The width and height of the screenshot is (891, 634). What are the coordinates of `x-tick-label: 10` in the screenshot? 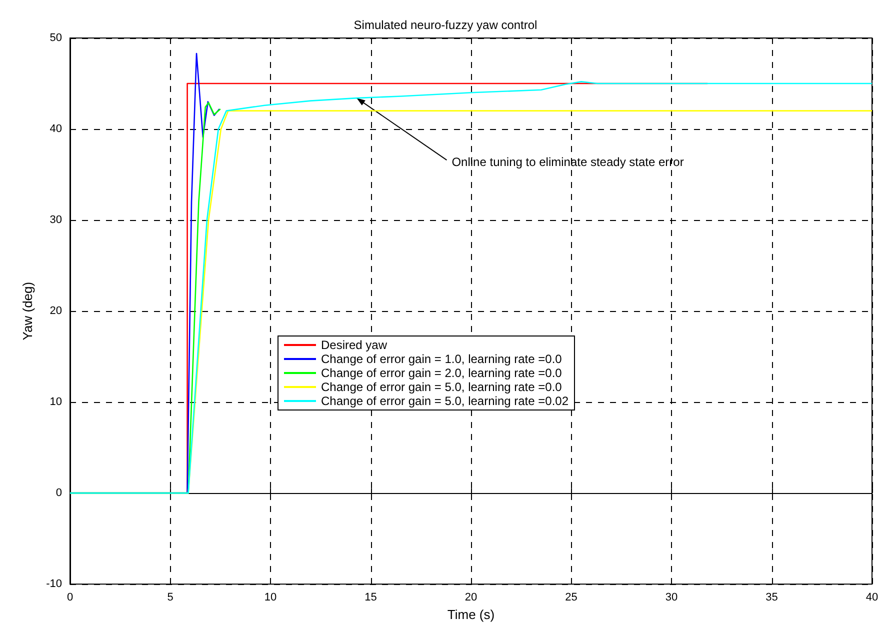 It's located at (270, 598).